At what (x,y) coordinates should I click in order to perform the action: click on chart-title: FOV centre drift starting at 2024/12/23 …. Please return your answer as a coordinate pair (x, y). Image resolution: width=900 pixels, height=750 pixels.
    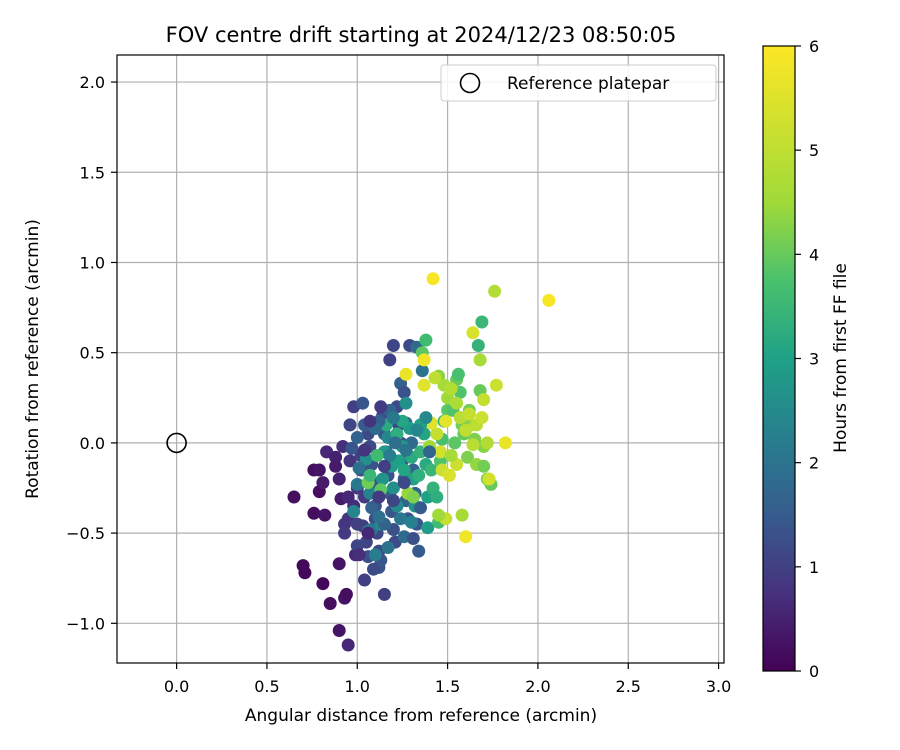
    Looking at the image, I should click on (421, 35).